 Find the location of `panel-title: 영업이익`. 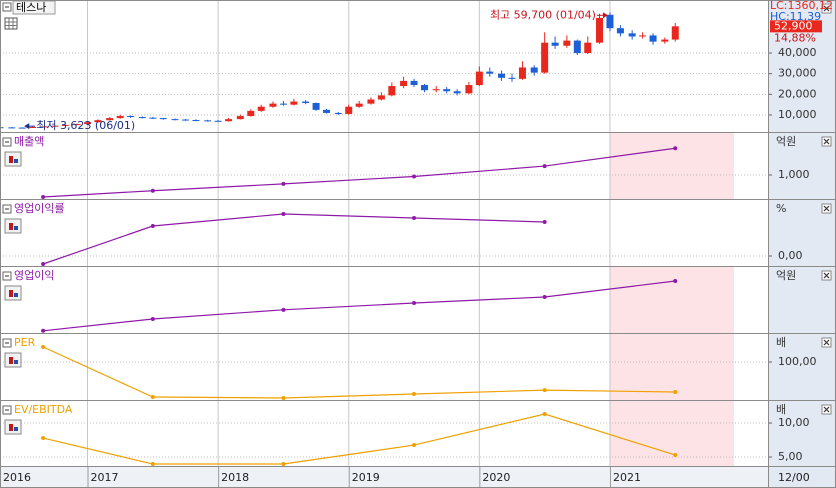

panel-title: 영업이익 is located at coordinates (34, 275).